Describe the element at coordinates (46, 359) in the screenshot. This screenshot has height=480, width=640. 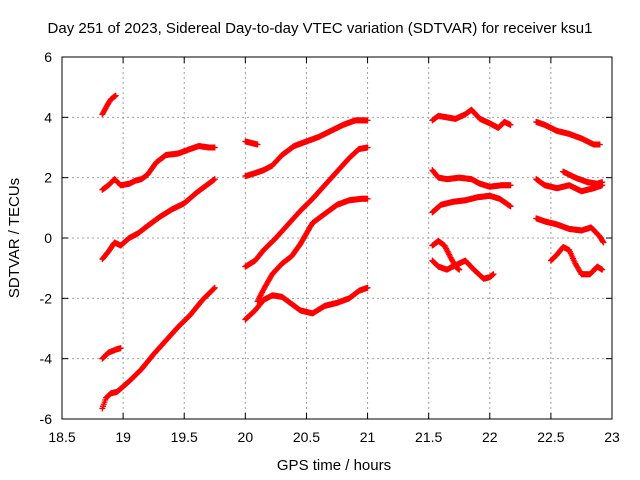
I see `y-tick-label: -4` at that location.